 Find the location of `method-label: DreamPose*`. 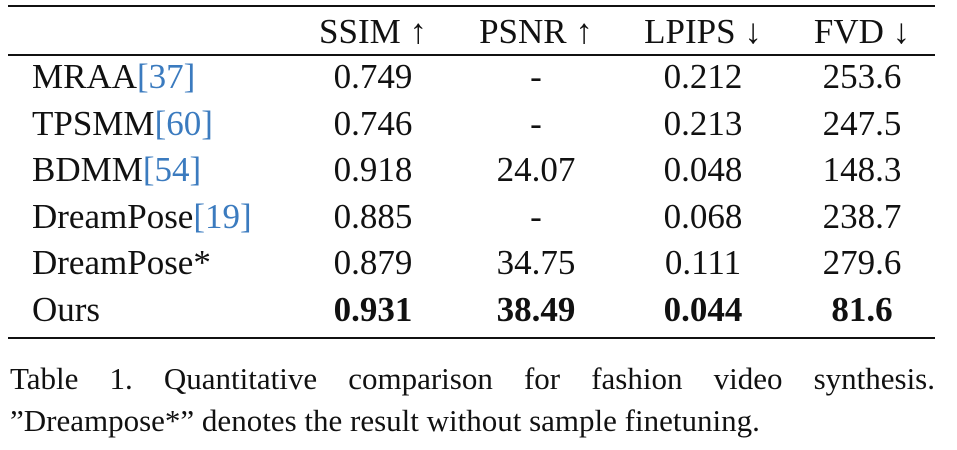

method-label: DreamPose* is located at coordinates (121, 262).